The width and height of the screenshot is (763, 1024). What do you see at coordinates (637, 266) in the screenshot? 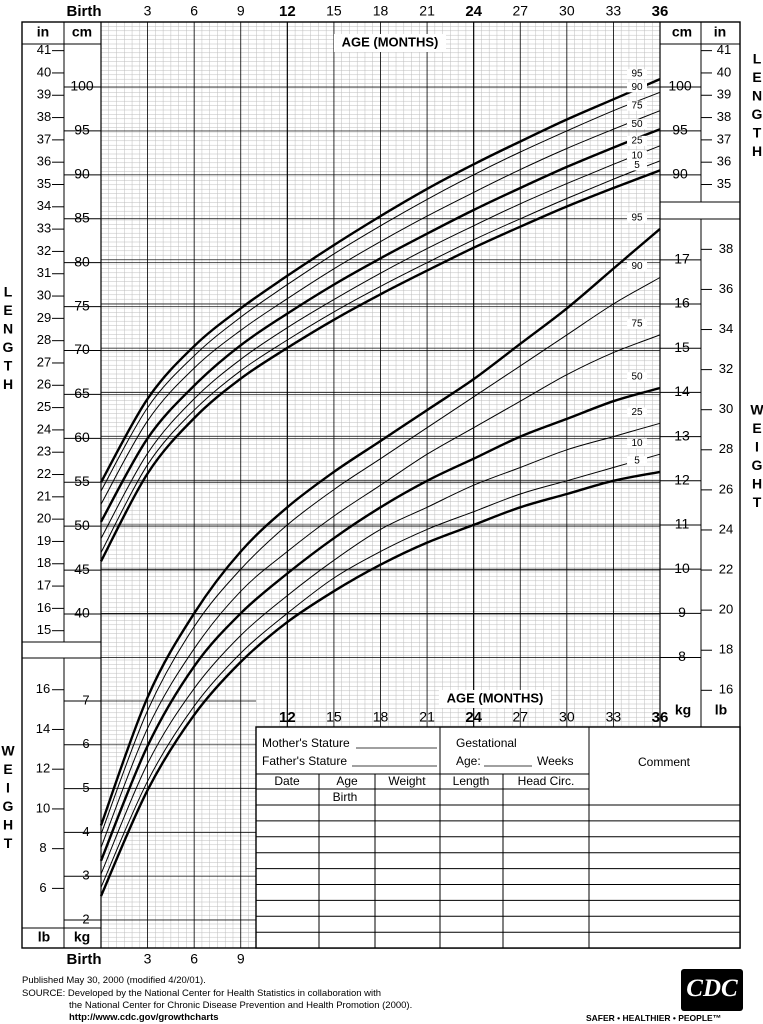
I see `weight-percentile-label: 90` at bounding box center [637, 266].